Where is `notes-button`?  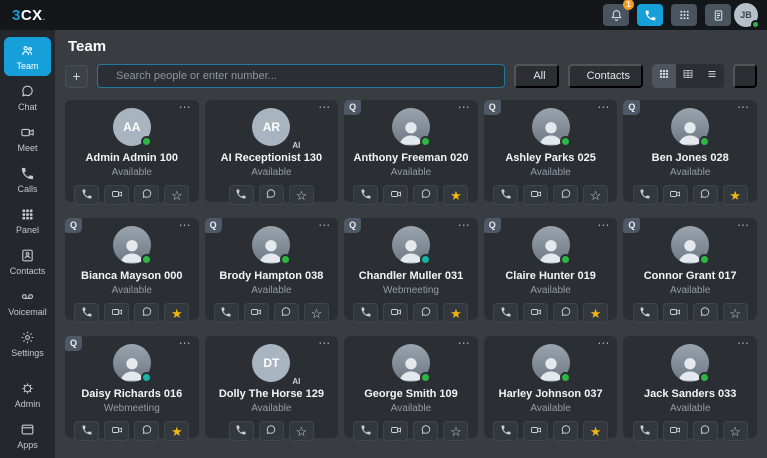 notes-button is located at coordinates (718, 15).